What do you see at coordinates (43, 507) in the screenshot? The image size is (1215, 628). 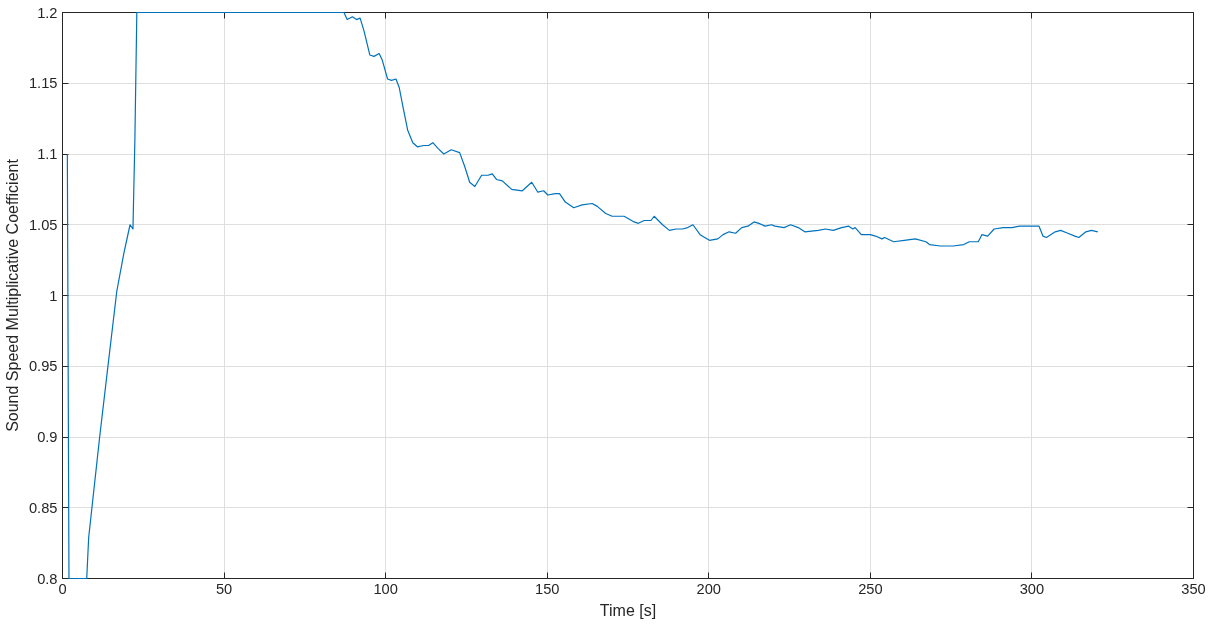 I see `y-tick-label: 0.85` at bounding box center [43, 507].